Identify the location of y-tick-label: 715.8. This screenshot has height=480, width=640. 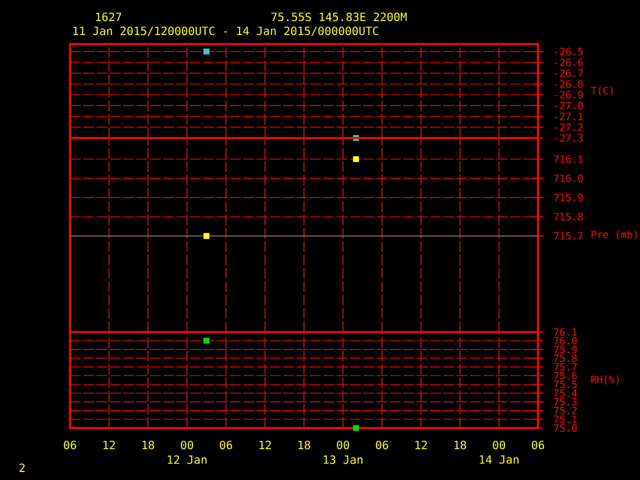
(568, 216).